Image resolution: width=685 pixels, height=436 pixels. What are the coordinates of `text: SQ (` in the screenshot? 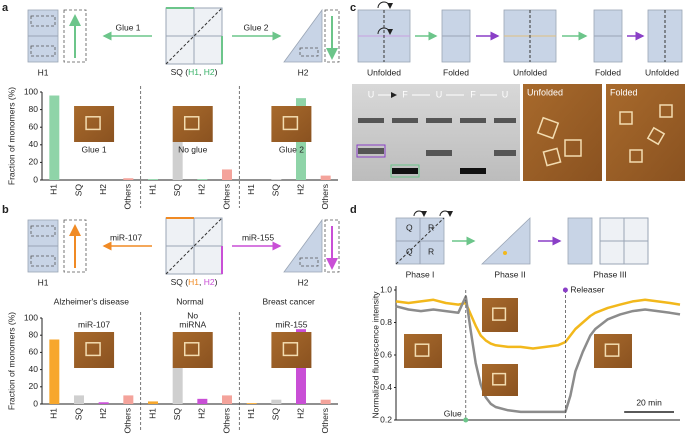 It's located at (180, 72).